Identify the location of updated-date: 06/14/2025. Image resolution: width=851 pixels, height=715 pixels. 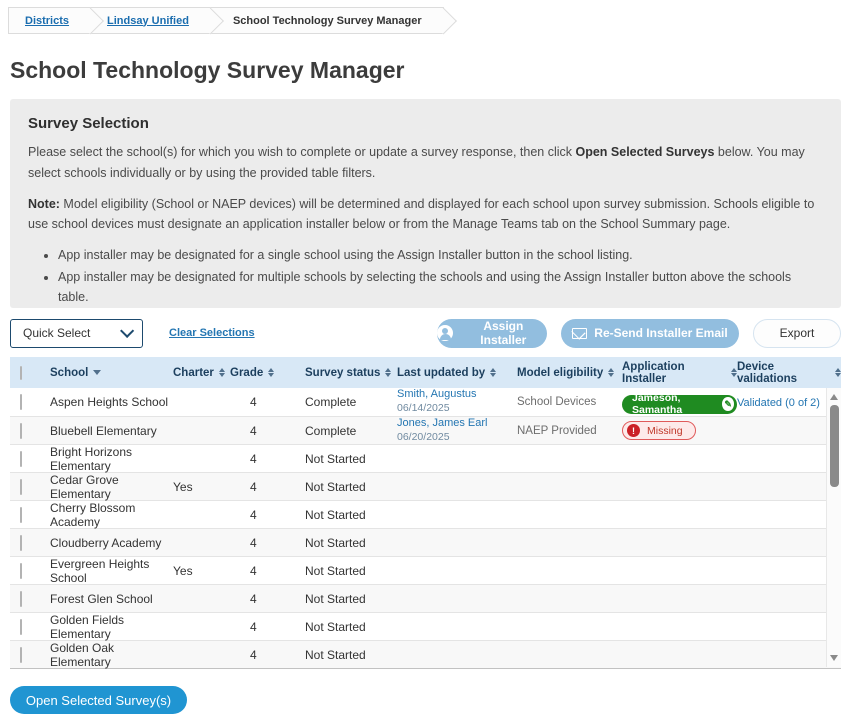
(423, 408).